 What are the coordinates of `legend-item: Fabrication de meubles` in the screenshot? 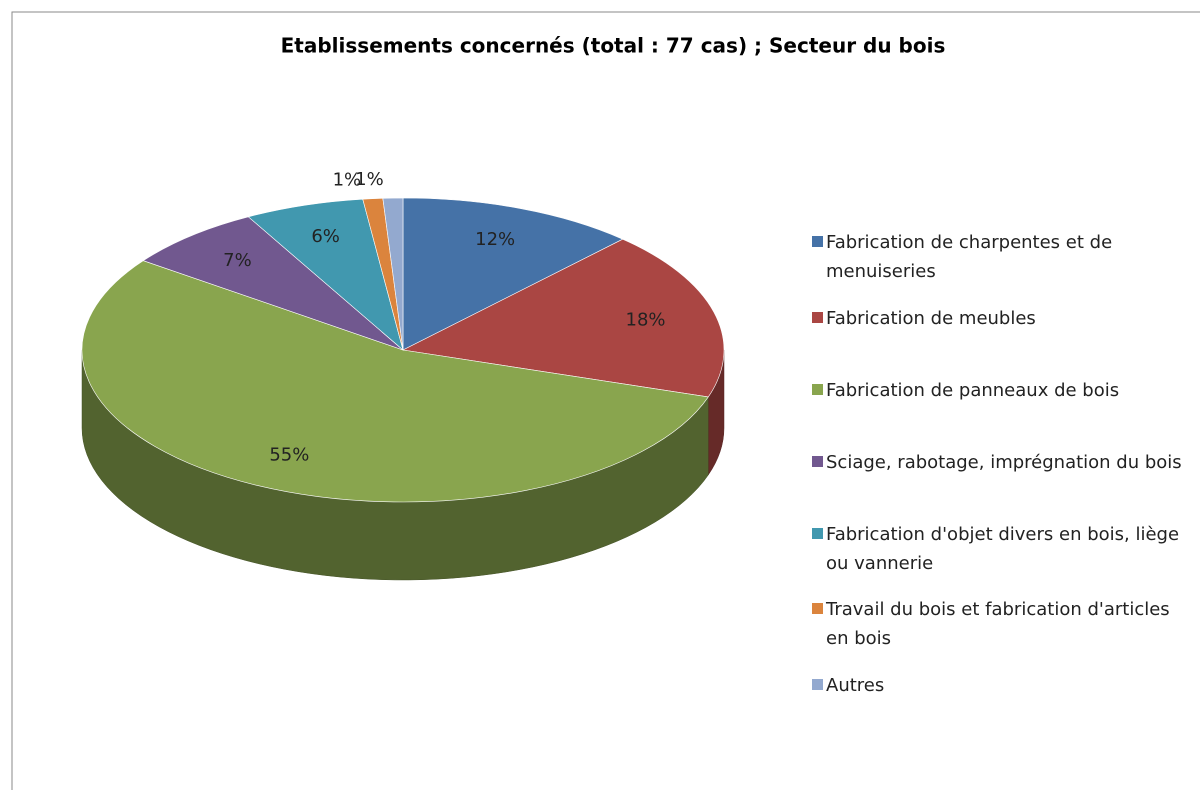 It's located at (997, 318).